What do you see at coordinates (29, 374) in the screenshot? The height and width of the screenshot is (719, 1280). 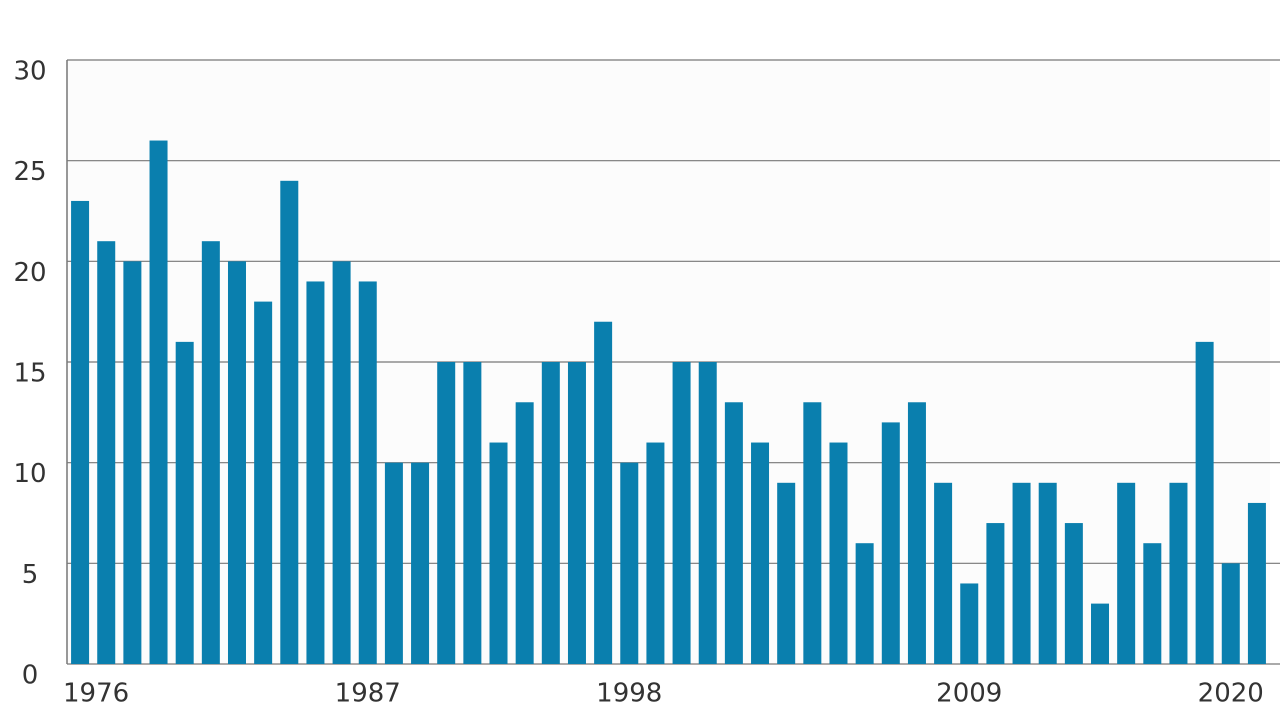 I see `y-tick-label: 15` at bounding box center [29, 374].